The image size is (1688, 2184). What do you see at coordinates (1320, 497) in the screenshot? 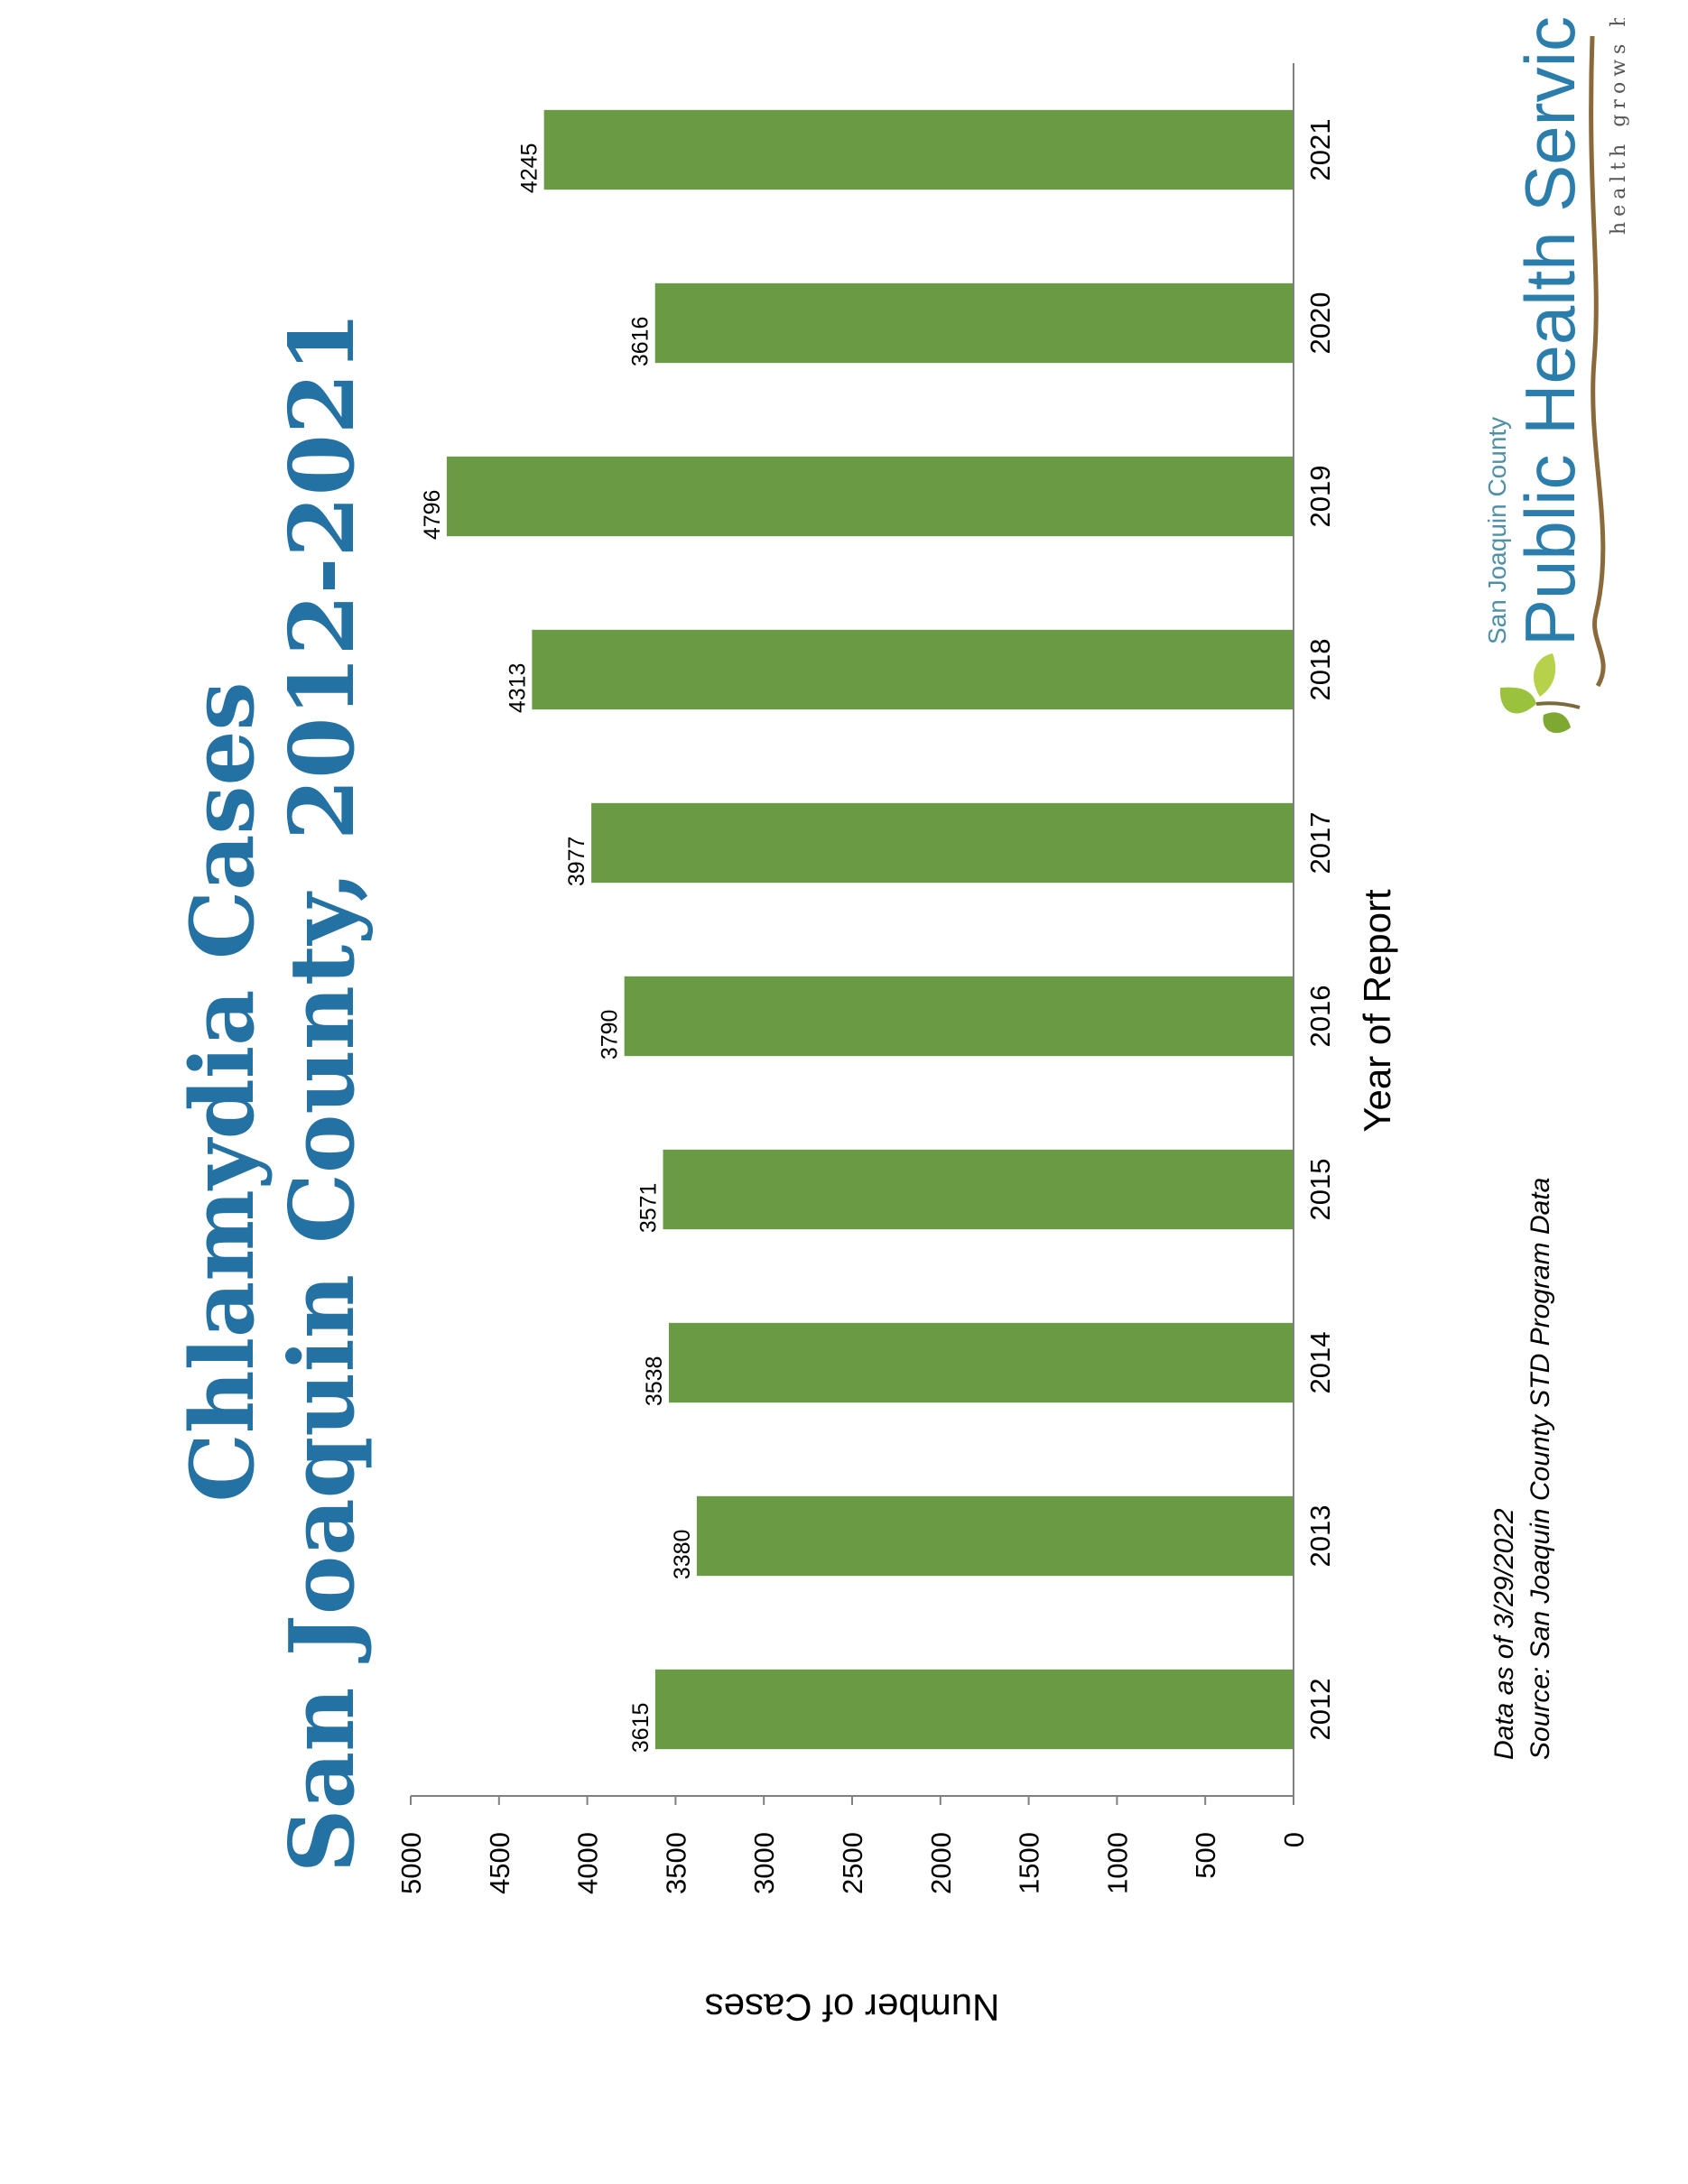
I see `x-tick-label-2019: 2019` at bounding box center [1320, 497].